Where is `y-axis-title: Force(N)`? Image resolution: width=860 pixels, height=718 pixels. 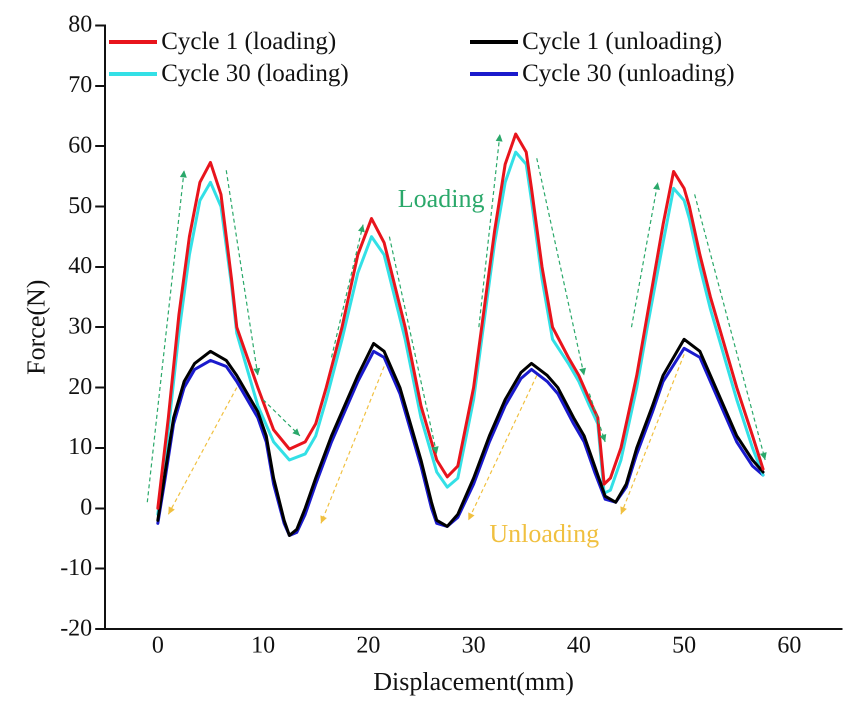
y-axis-title: Force(N) is located at coordinates (35, 327).